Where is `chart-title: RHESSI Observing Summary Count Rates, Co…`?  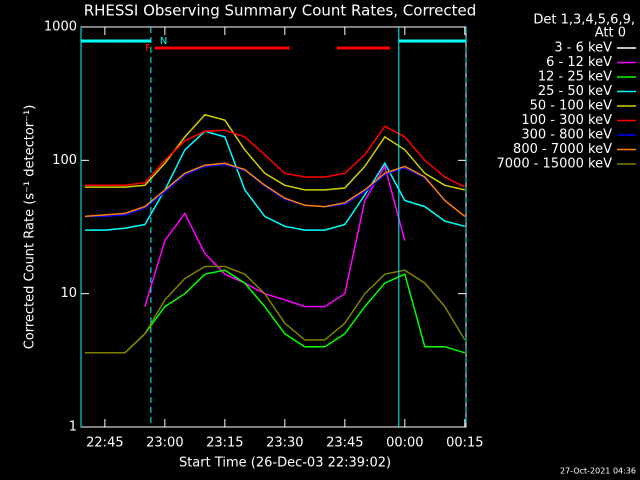 chart-title: RHESSI Observing Summary Count Rates, Co… is located at coordinates (280, 11).